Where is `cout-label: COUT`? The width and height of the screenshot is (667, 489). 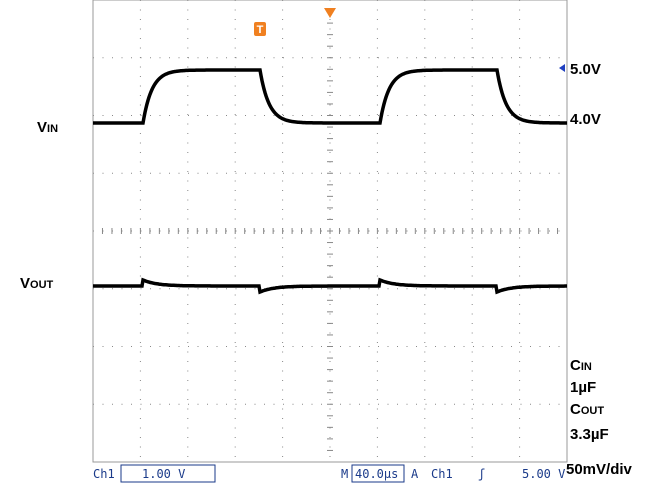
cout-label: COUT is located at coordinates (587, 409).